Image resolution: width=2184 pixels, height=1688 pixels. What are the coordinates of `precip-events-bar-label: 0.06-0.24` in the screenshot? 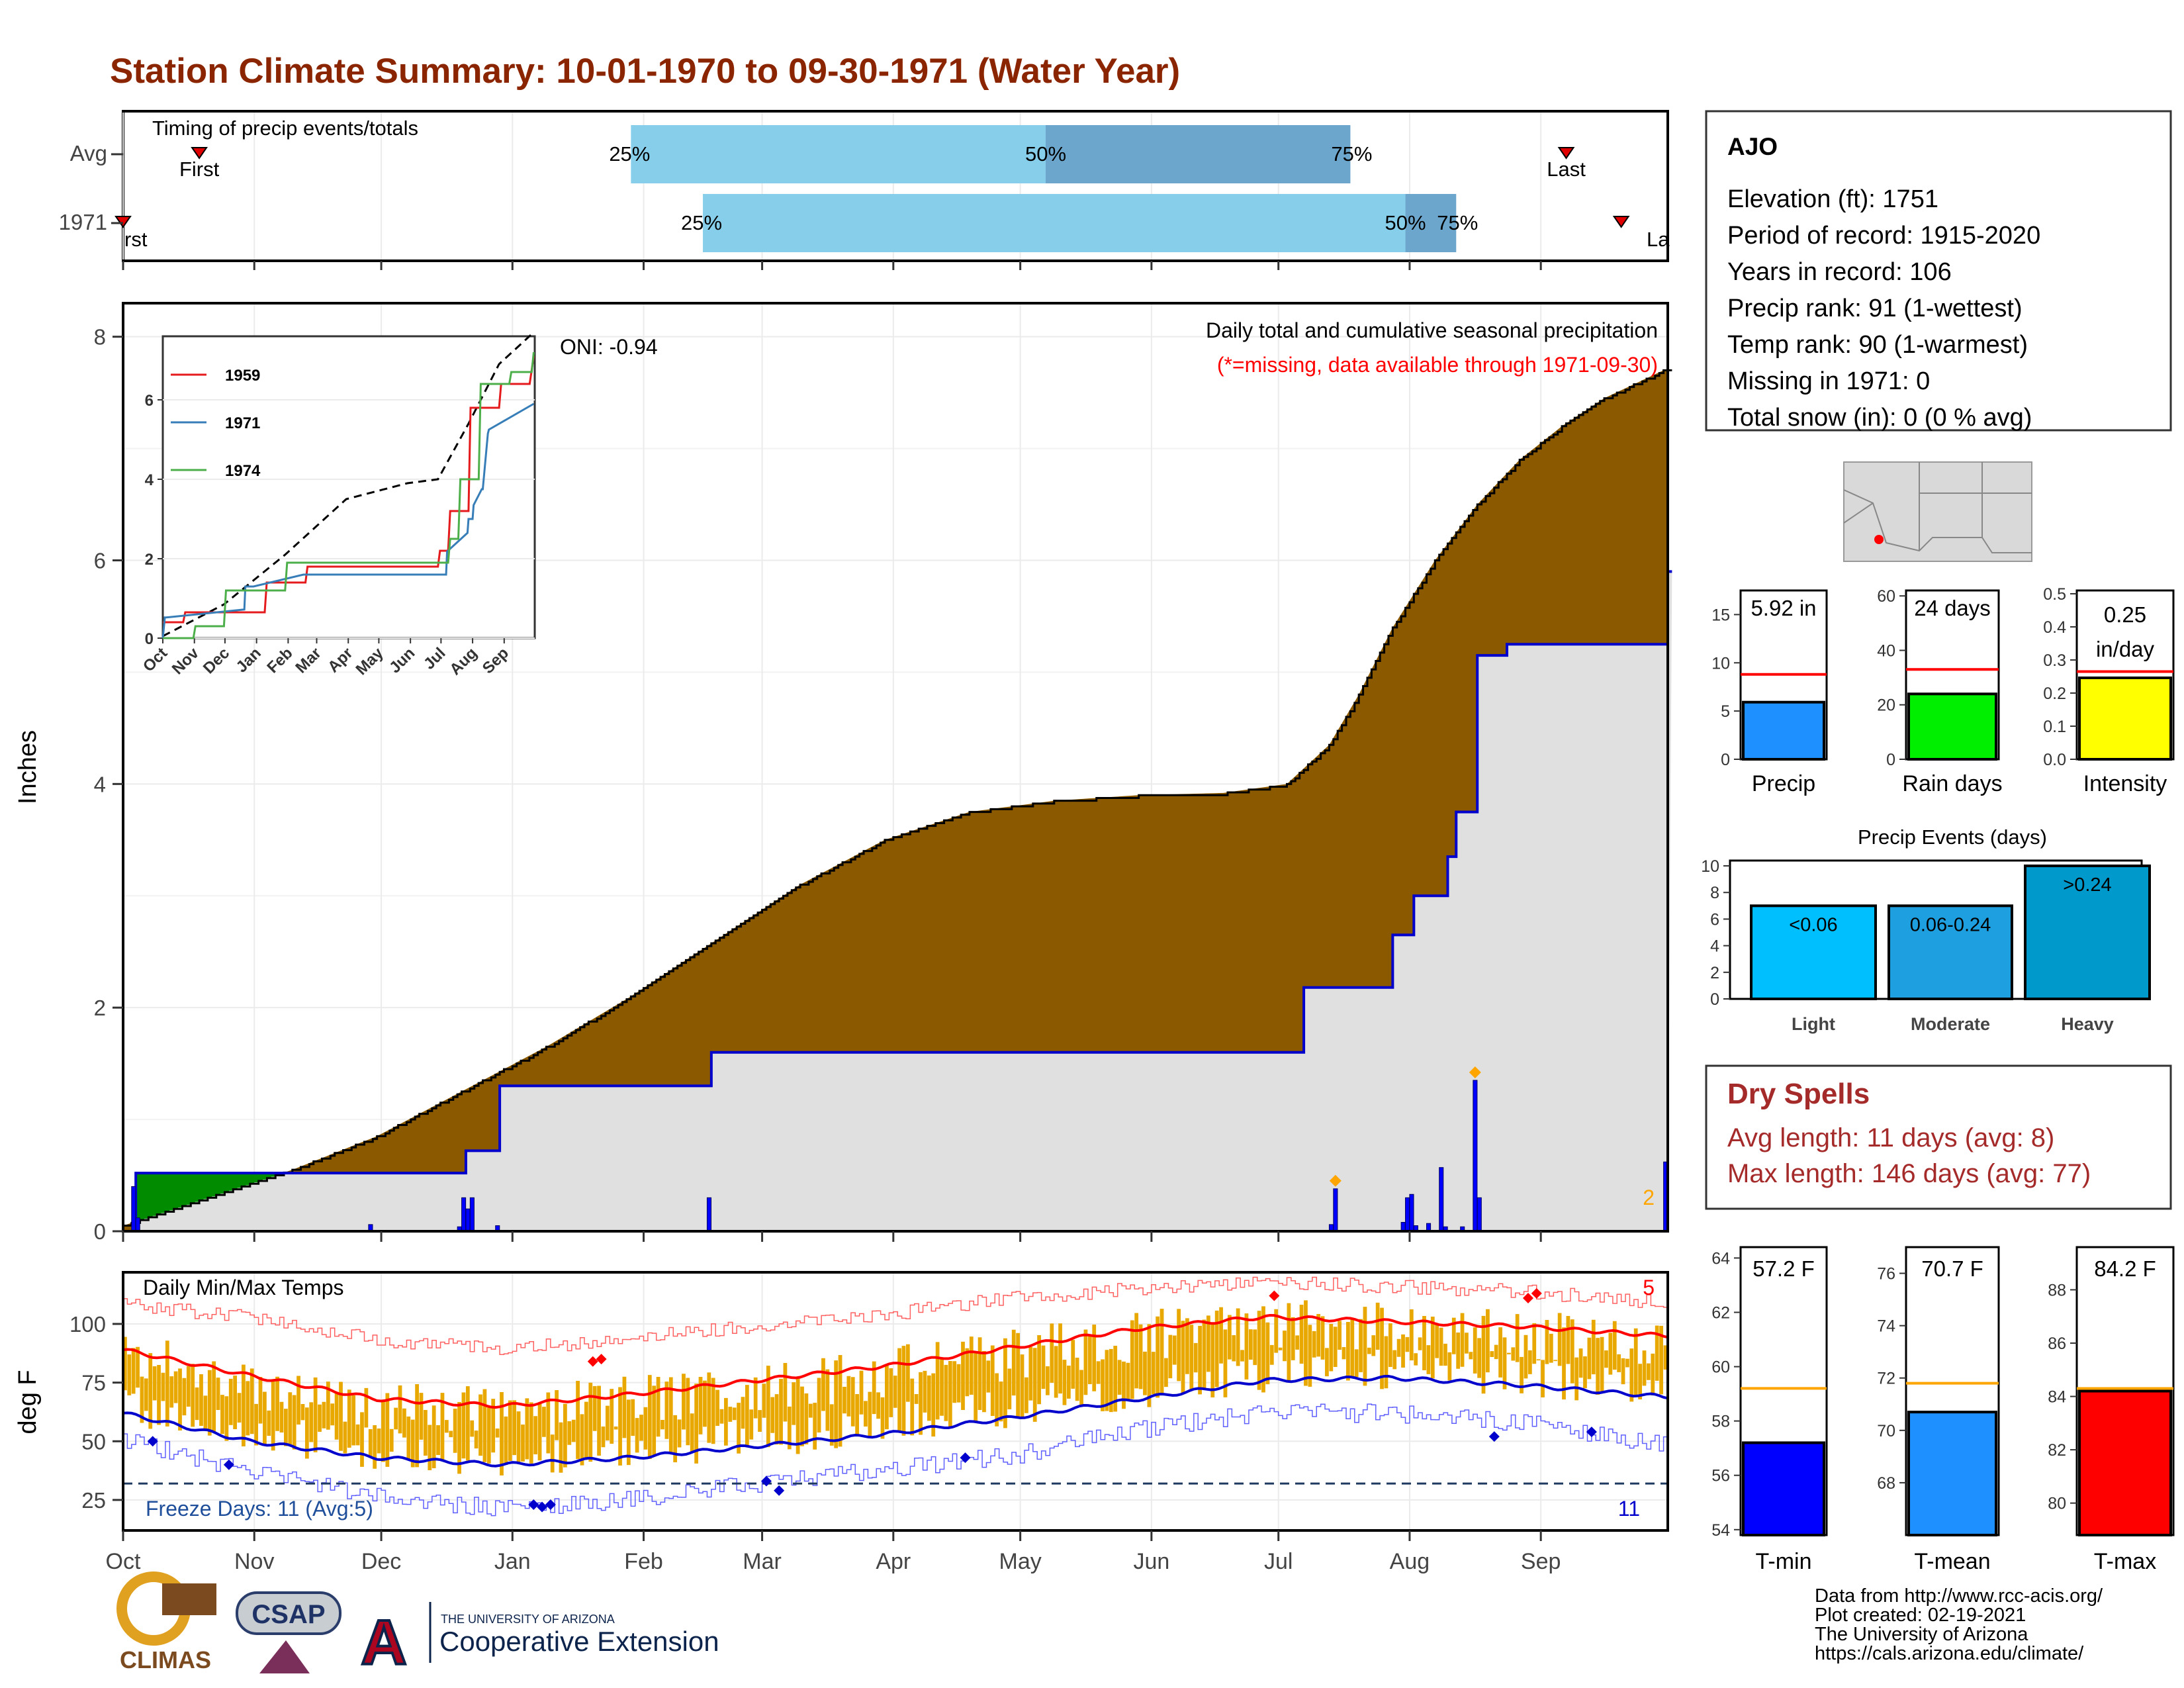 It's located at (1951, 924).